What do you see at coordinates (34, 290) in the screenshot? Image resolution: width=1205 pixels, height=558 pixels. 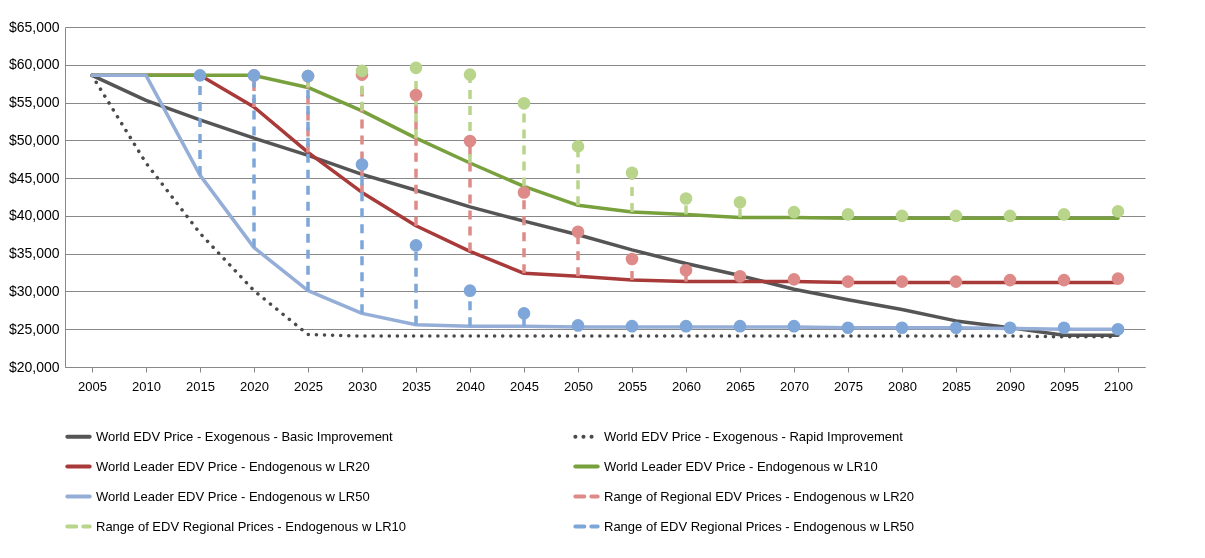 I see `y-tick-label: $30,000` at bounding box center [34, 290].